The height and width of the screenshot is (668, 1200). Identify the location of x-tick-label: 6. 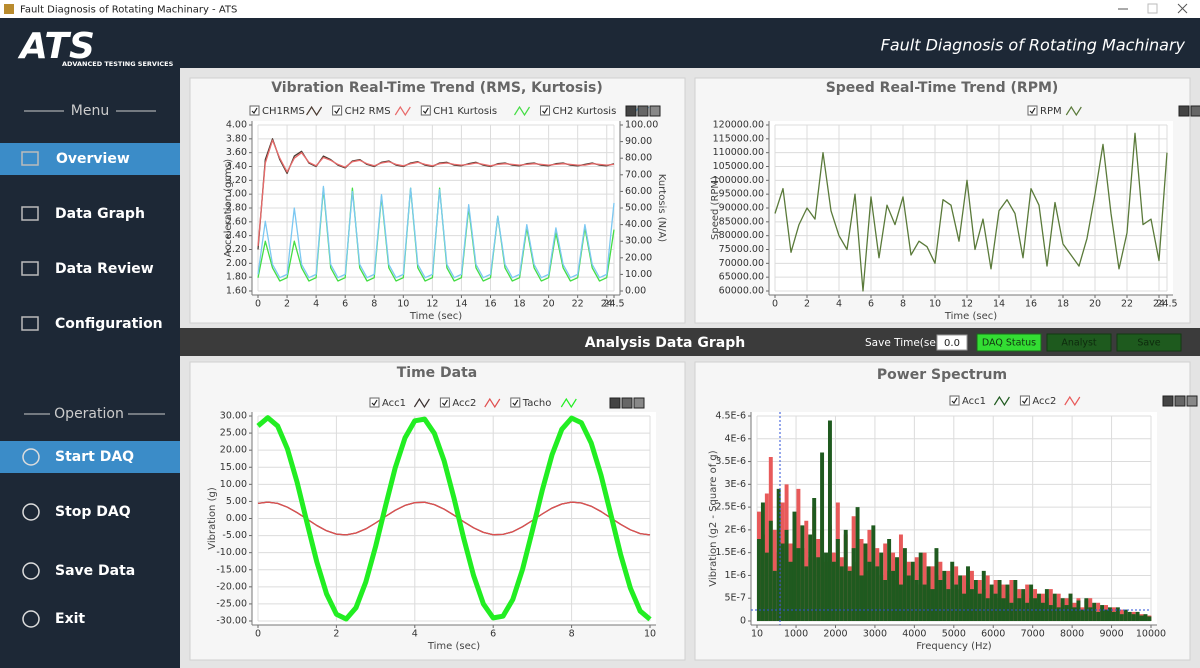
(345, 304).